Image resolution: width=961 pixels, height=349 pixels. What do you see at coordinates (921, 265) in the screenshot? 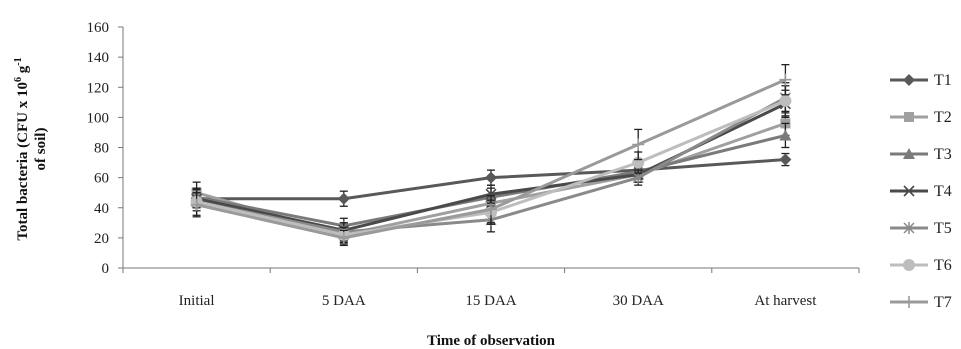
I see `legend-item-t6: T6` at bounding box center [921, 265].